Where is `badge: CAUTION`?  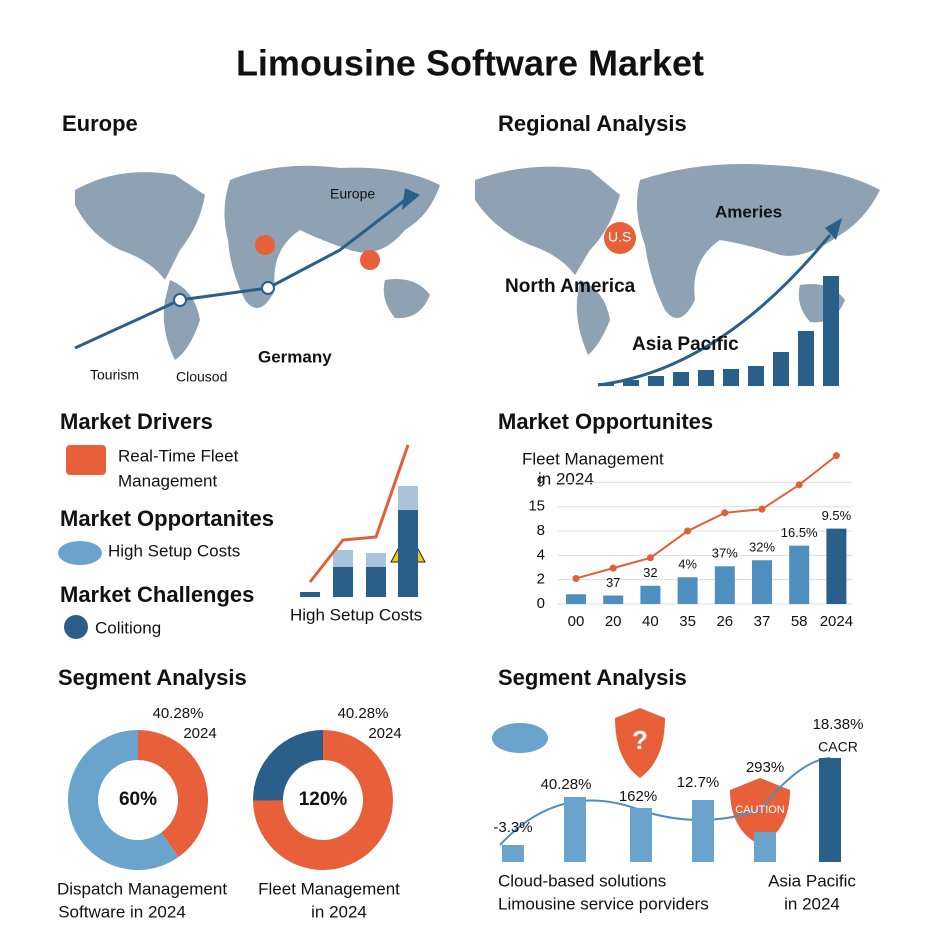 badge: CAUTION is located at coordinates (760, 810).